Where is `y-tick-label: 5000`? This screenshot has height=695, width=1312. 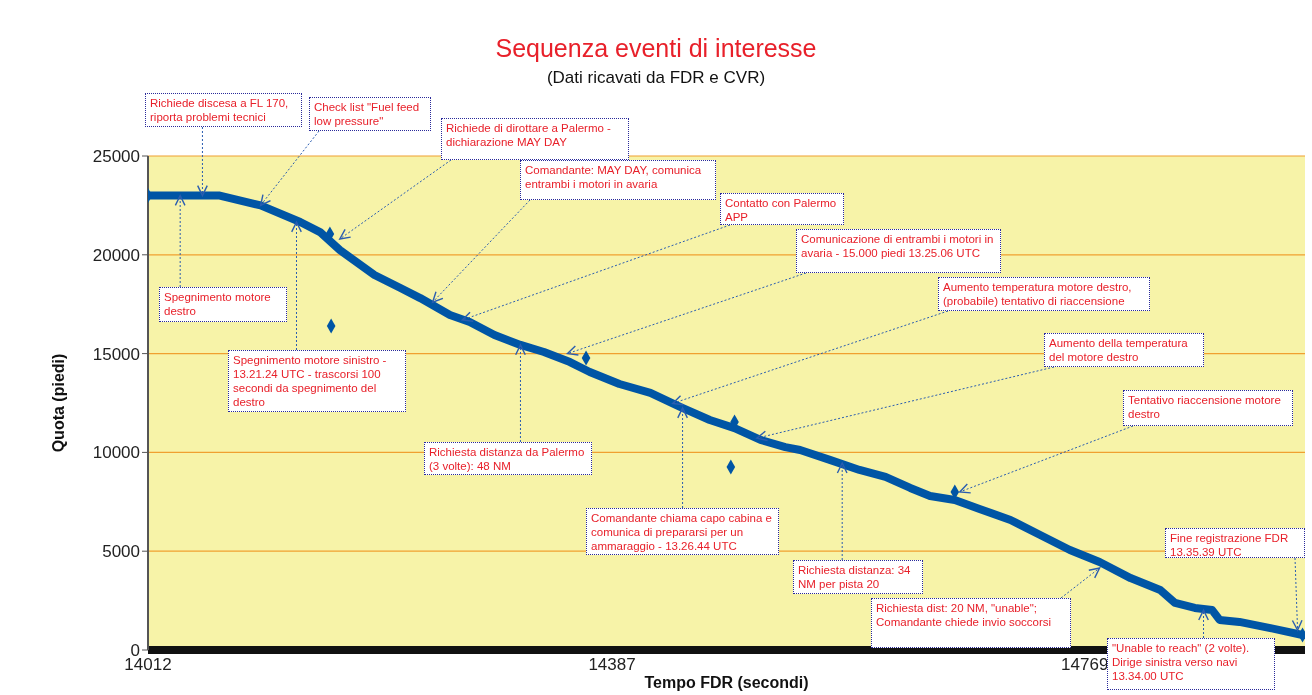 y-tick-label: 5000 is located at coordinates (121, 552).